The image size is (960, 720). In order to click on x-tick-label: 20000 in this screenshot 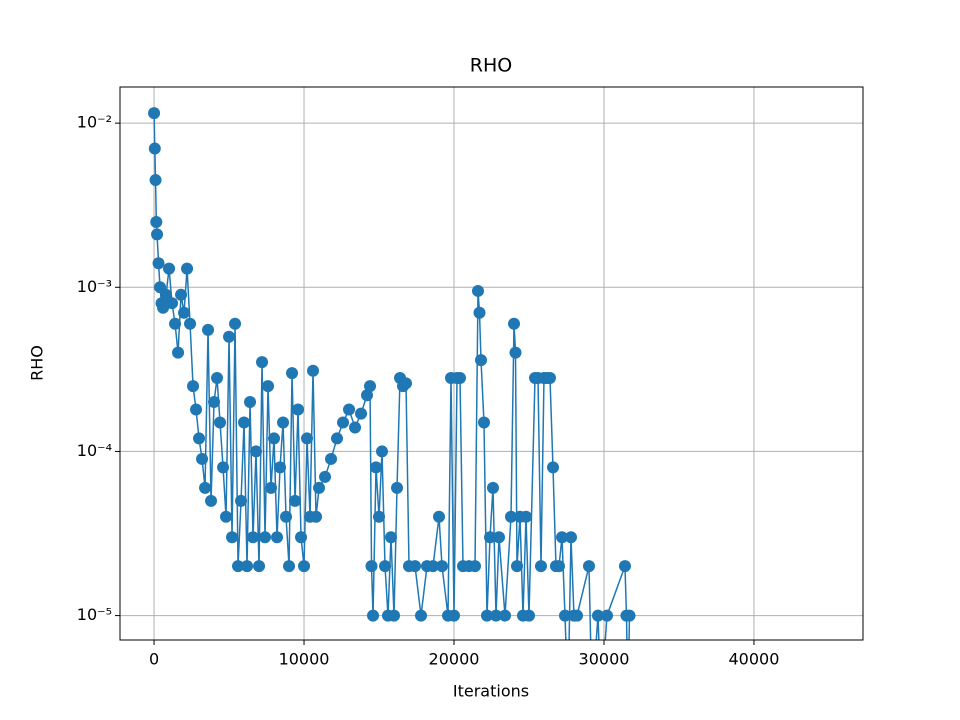, I will do `click(454, 659)`.